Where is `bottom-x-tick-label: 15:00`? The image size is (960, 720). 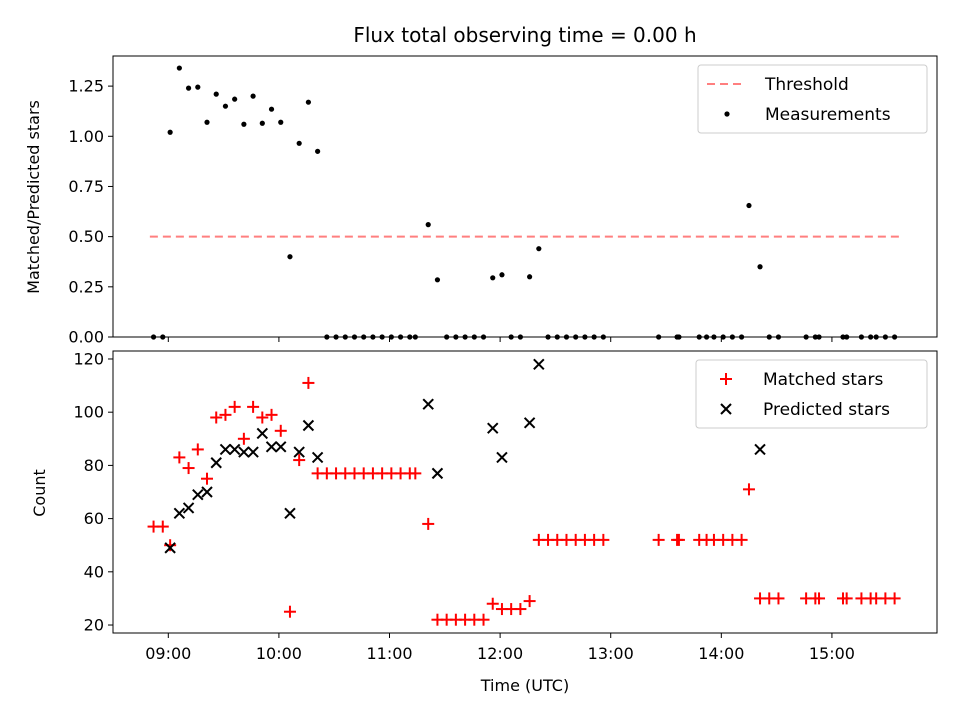
bottom-x-tick-label: 15:00 is located at coordinates (832, 653).